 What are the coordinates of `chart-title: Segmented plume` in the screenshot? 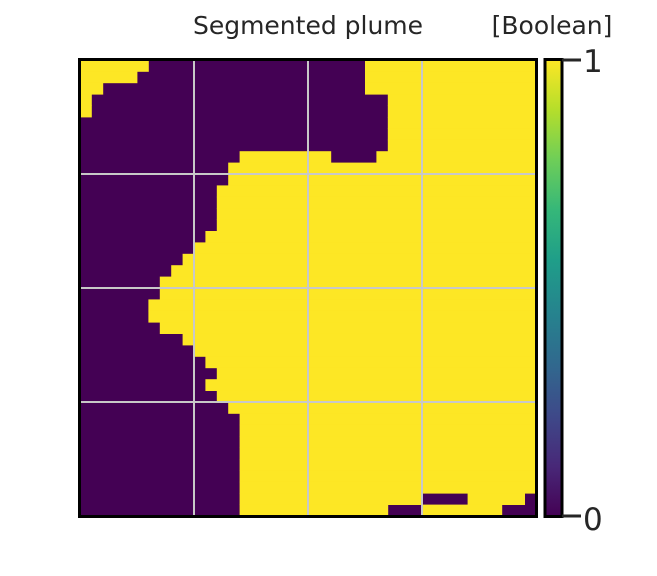 It's located at (308, 25).